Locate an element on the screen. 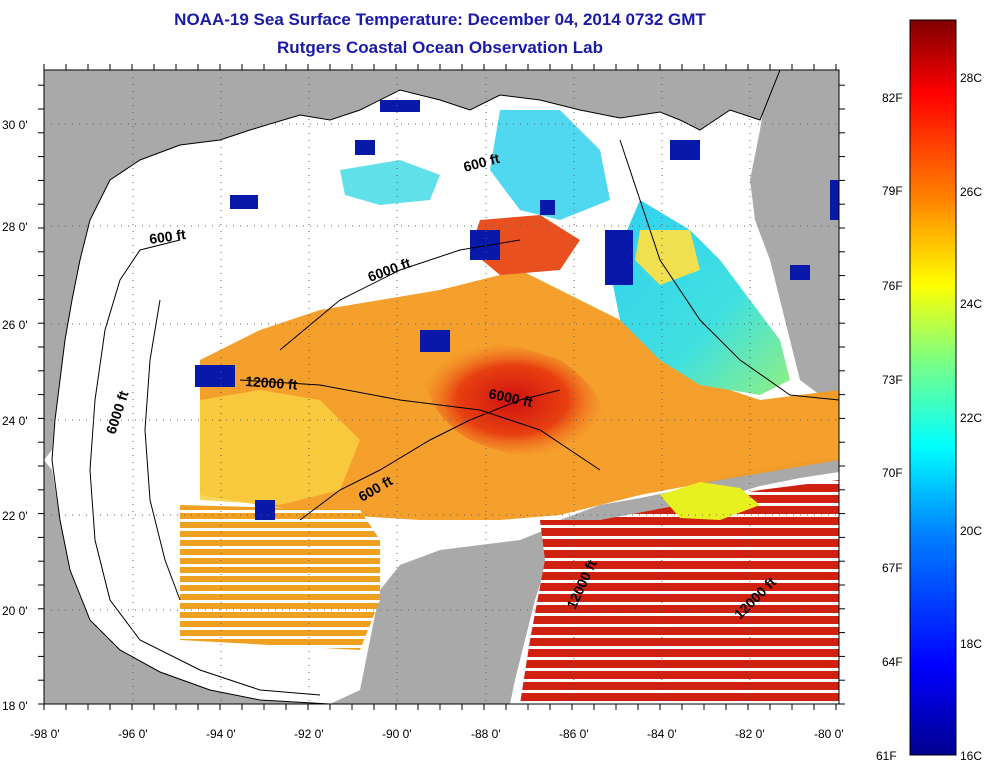 The height and width of the screenshot is (770, 992). sst-striped-south is located at coordinates (679, 592).